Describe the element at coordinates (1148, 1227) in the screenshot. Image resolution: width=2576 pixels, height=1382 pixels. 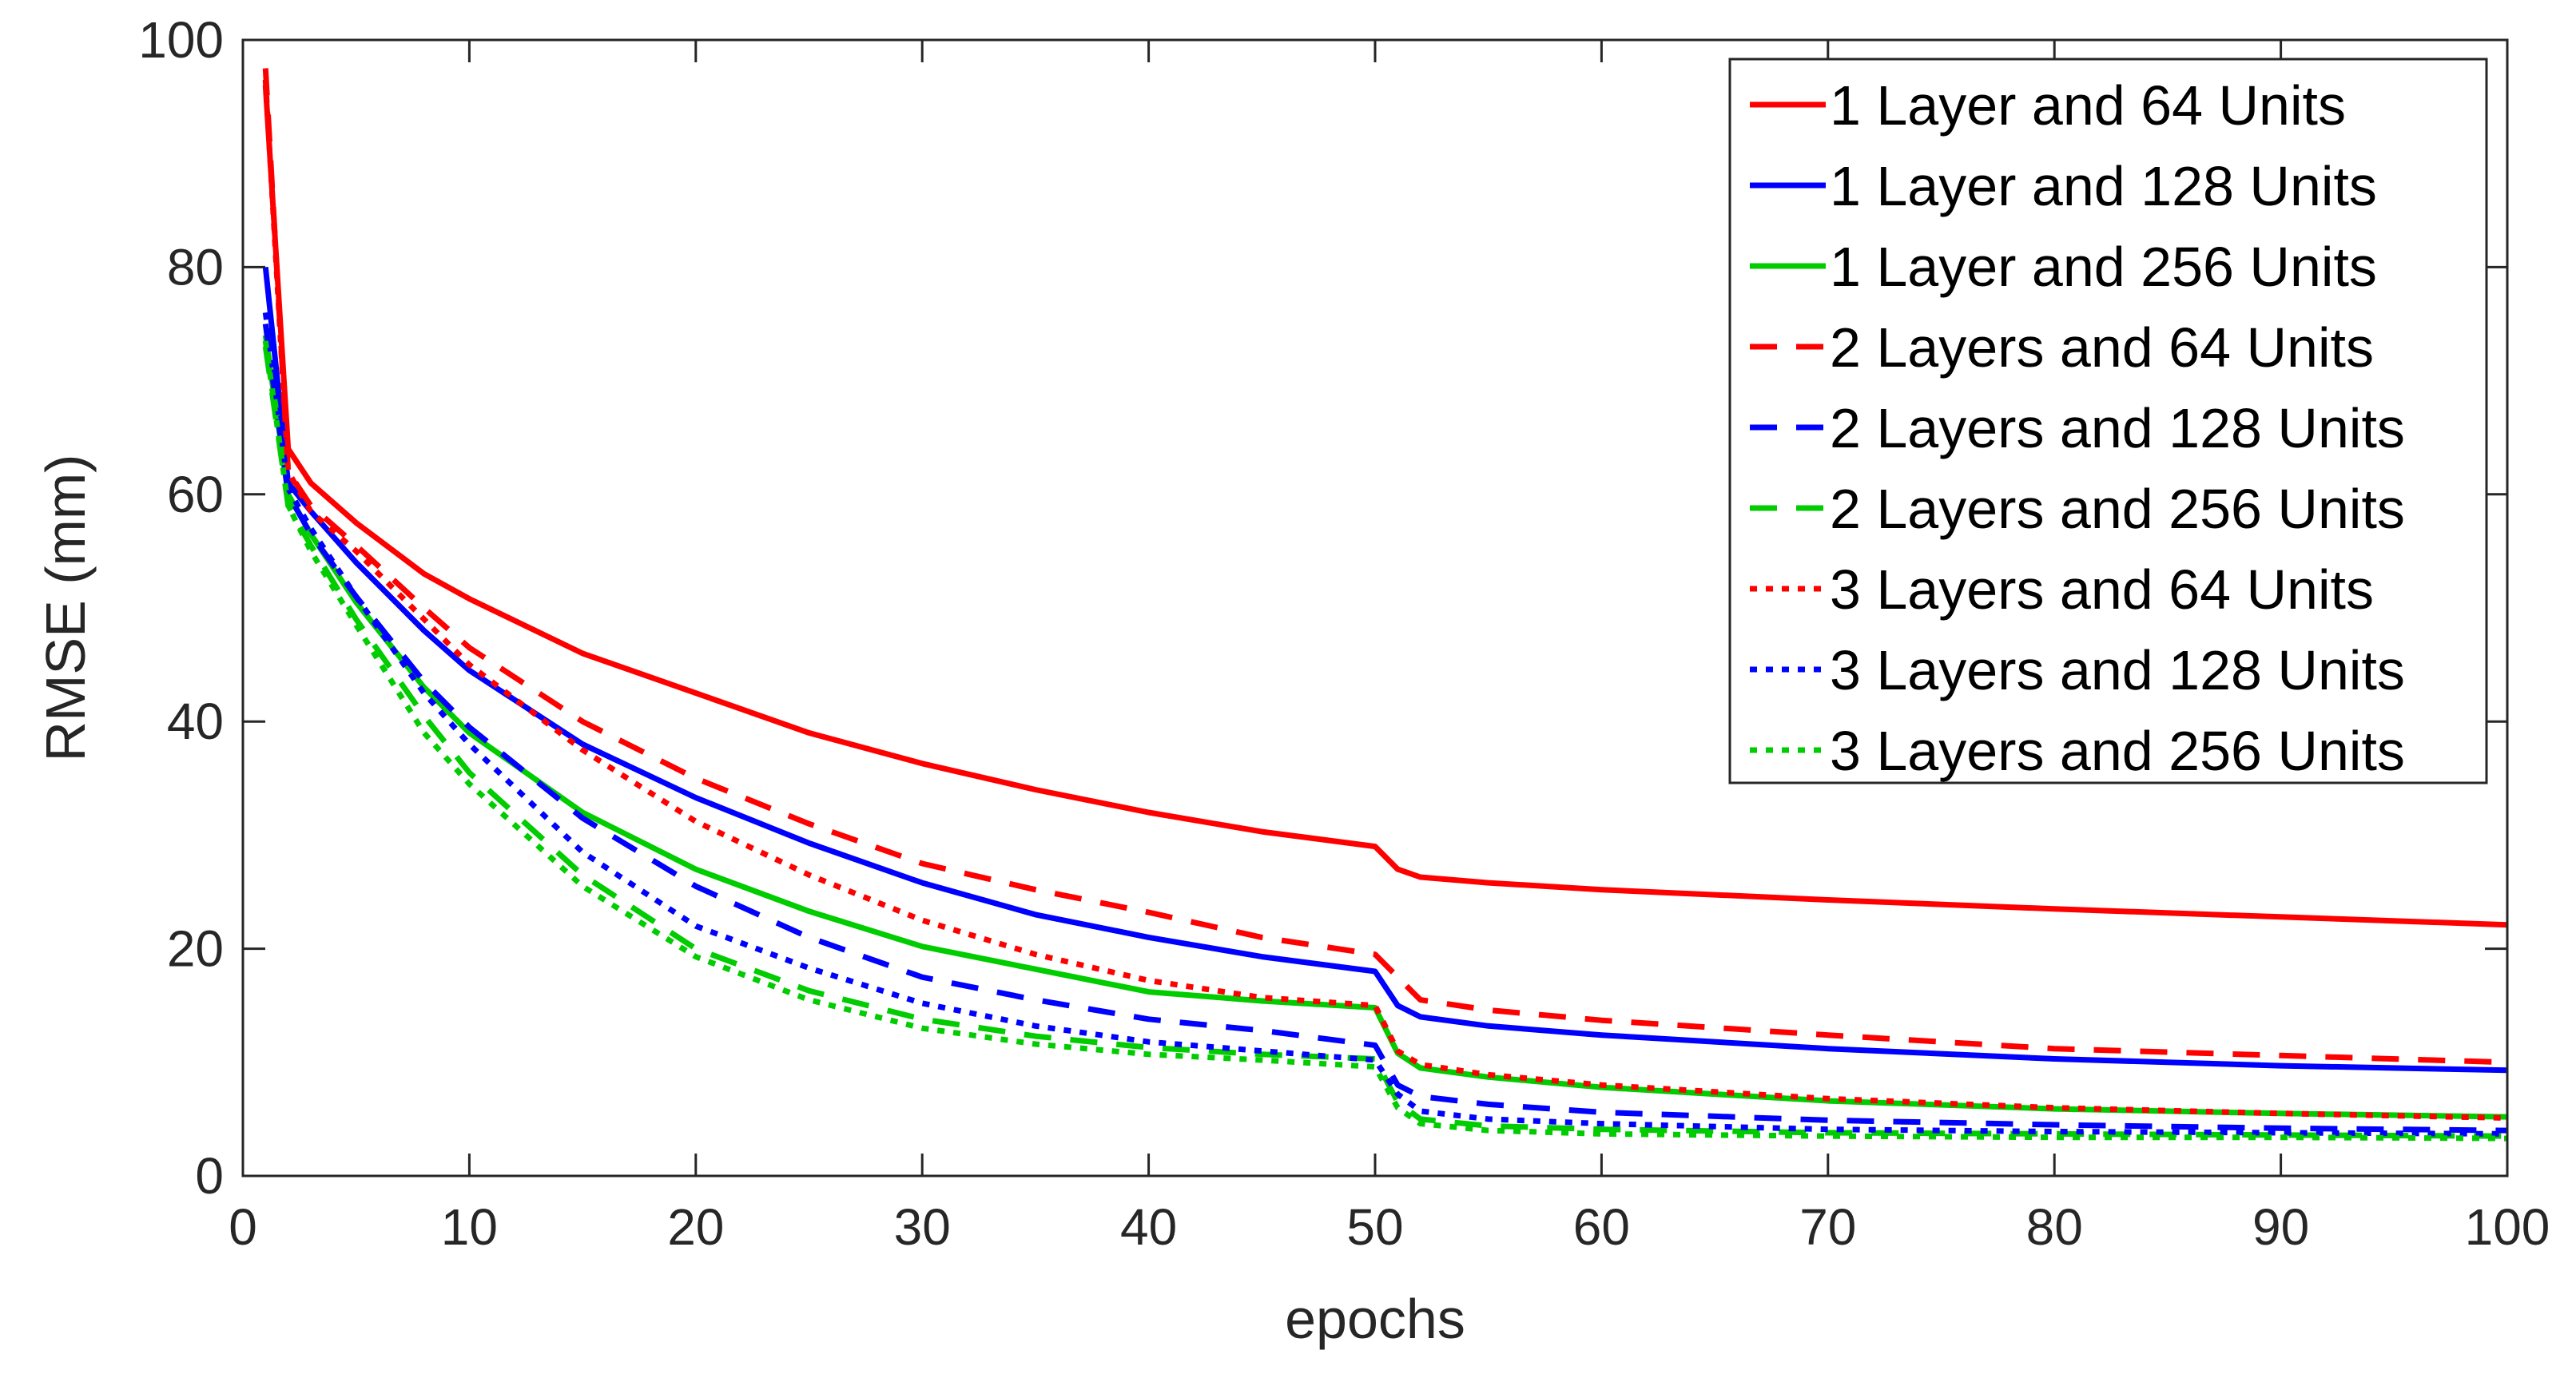
I see `x-tick-label: 40` at that location.